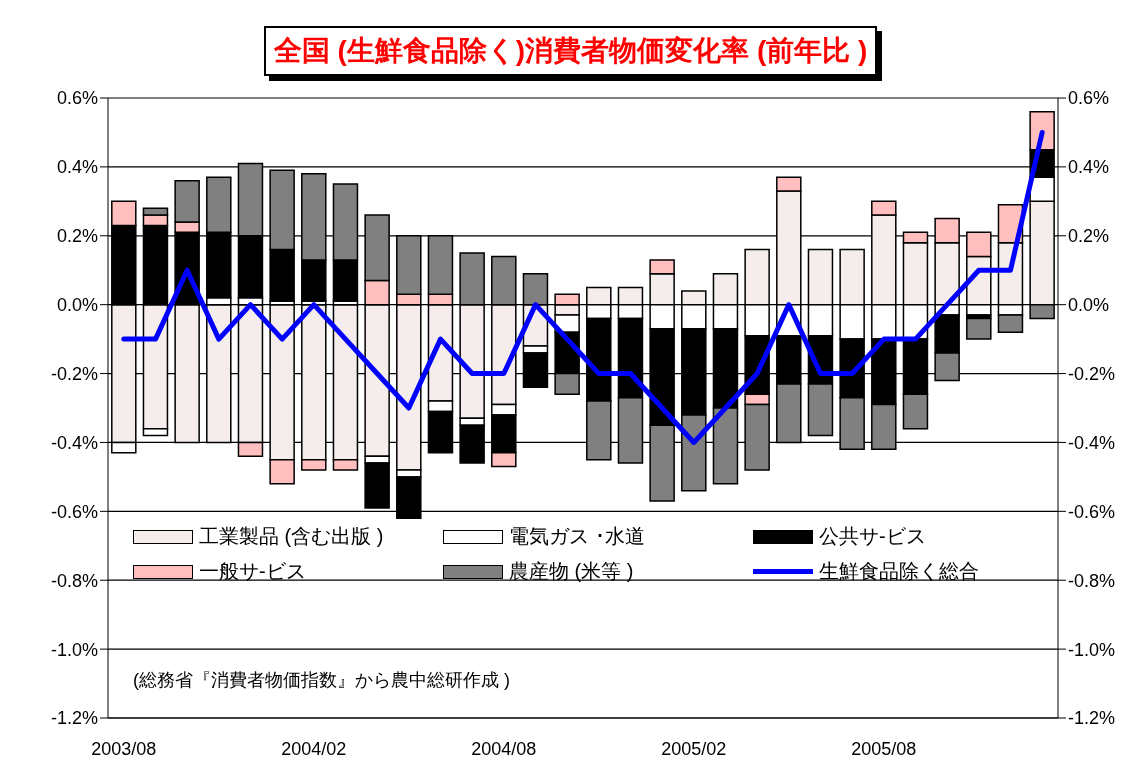  Describe the element at coordinates (1092, 442) in the screenshot. I see `y2-tick-label: -0.4%` at that location.